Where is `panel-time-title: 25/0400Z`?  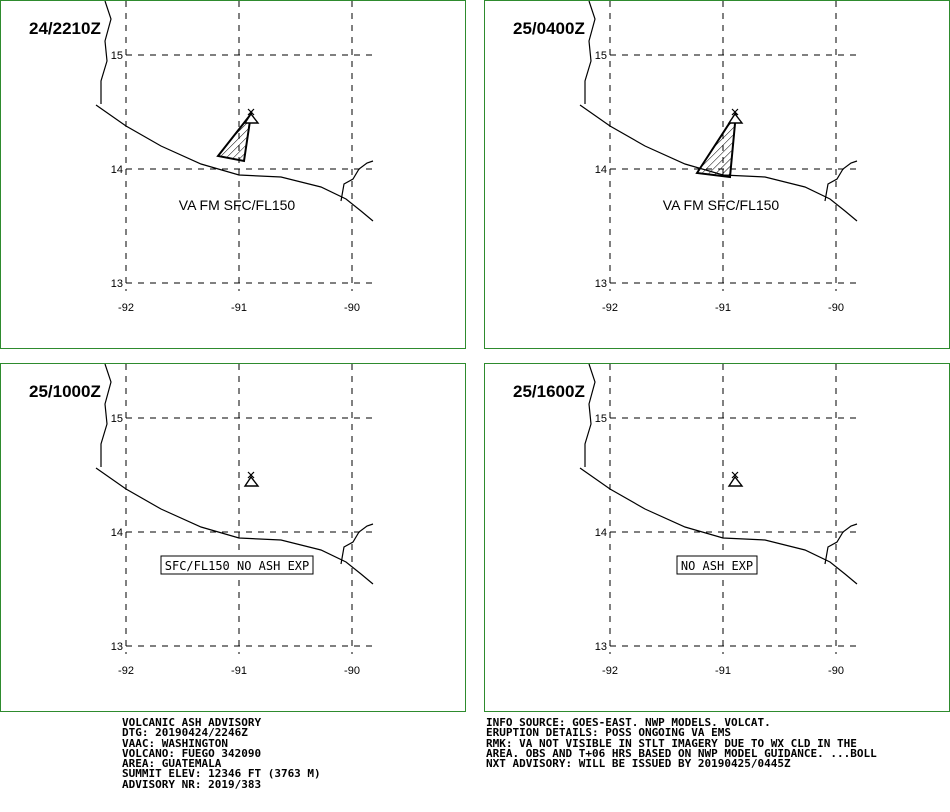 panel-time-title: 25/0400Z is located at coordinates (549, 28).